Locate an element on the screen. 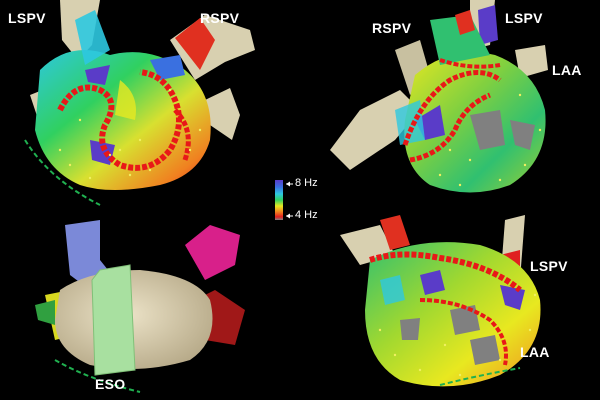  la-body-top-left is located at coordinates (123, 120).